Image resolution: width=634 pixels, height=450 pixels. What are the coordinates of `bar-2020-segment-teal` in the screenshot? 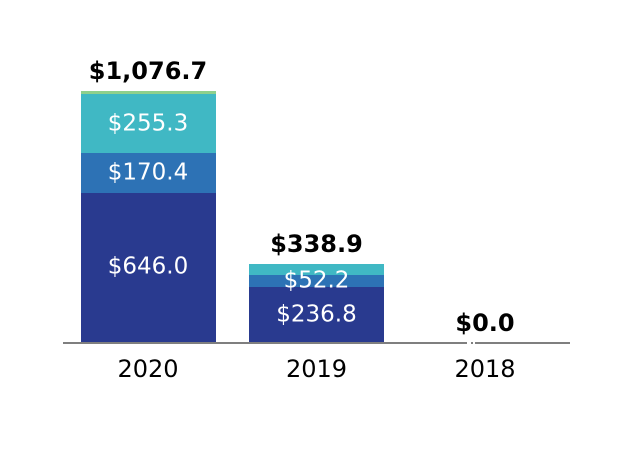 It's located at (148, 124).